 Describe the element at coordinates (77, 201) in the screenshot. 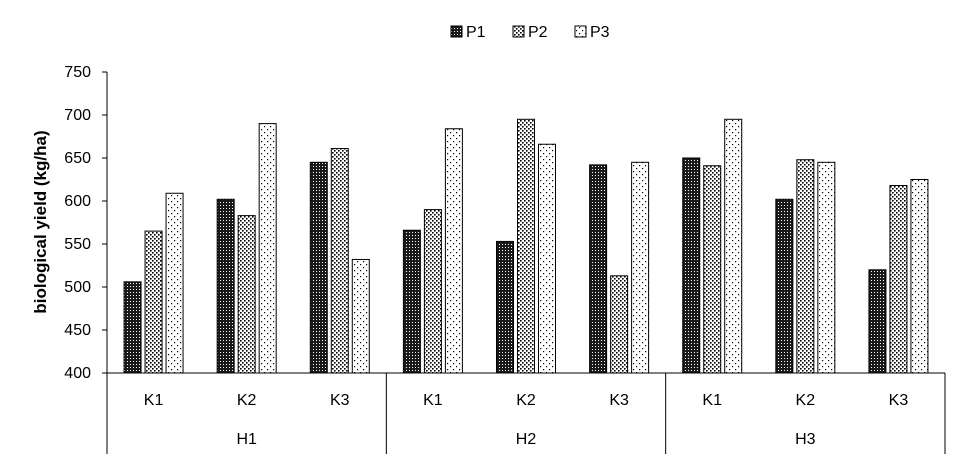

I see `y-tick-label: 600` at that location.